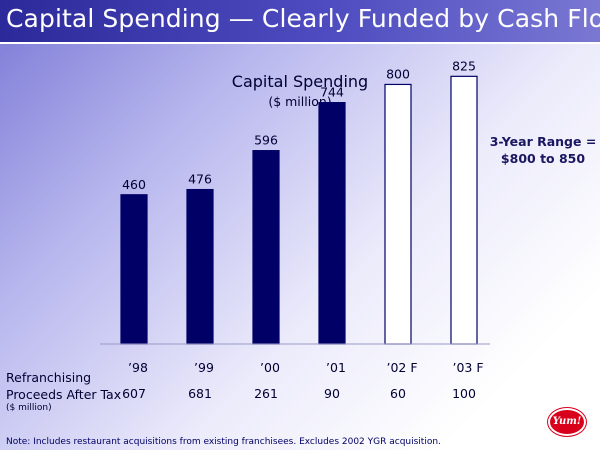 The width and height of the screenshot is (600, 450). I want to click on x-tick-label-0: ’98, so click(138, 367).